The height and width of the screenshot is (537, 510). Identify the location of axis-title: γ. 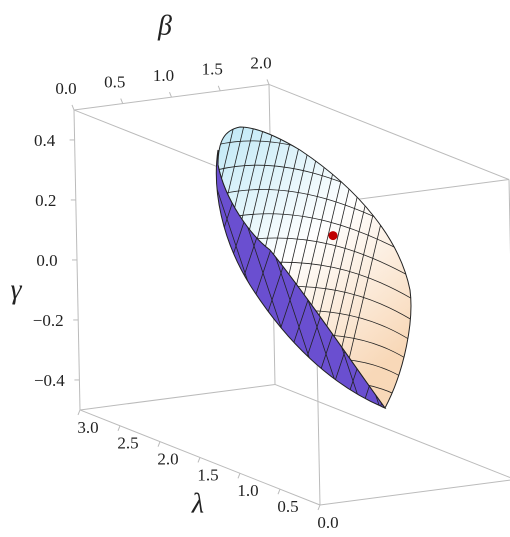
(16, 289).